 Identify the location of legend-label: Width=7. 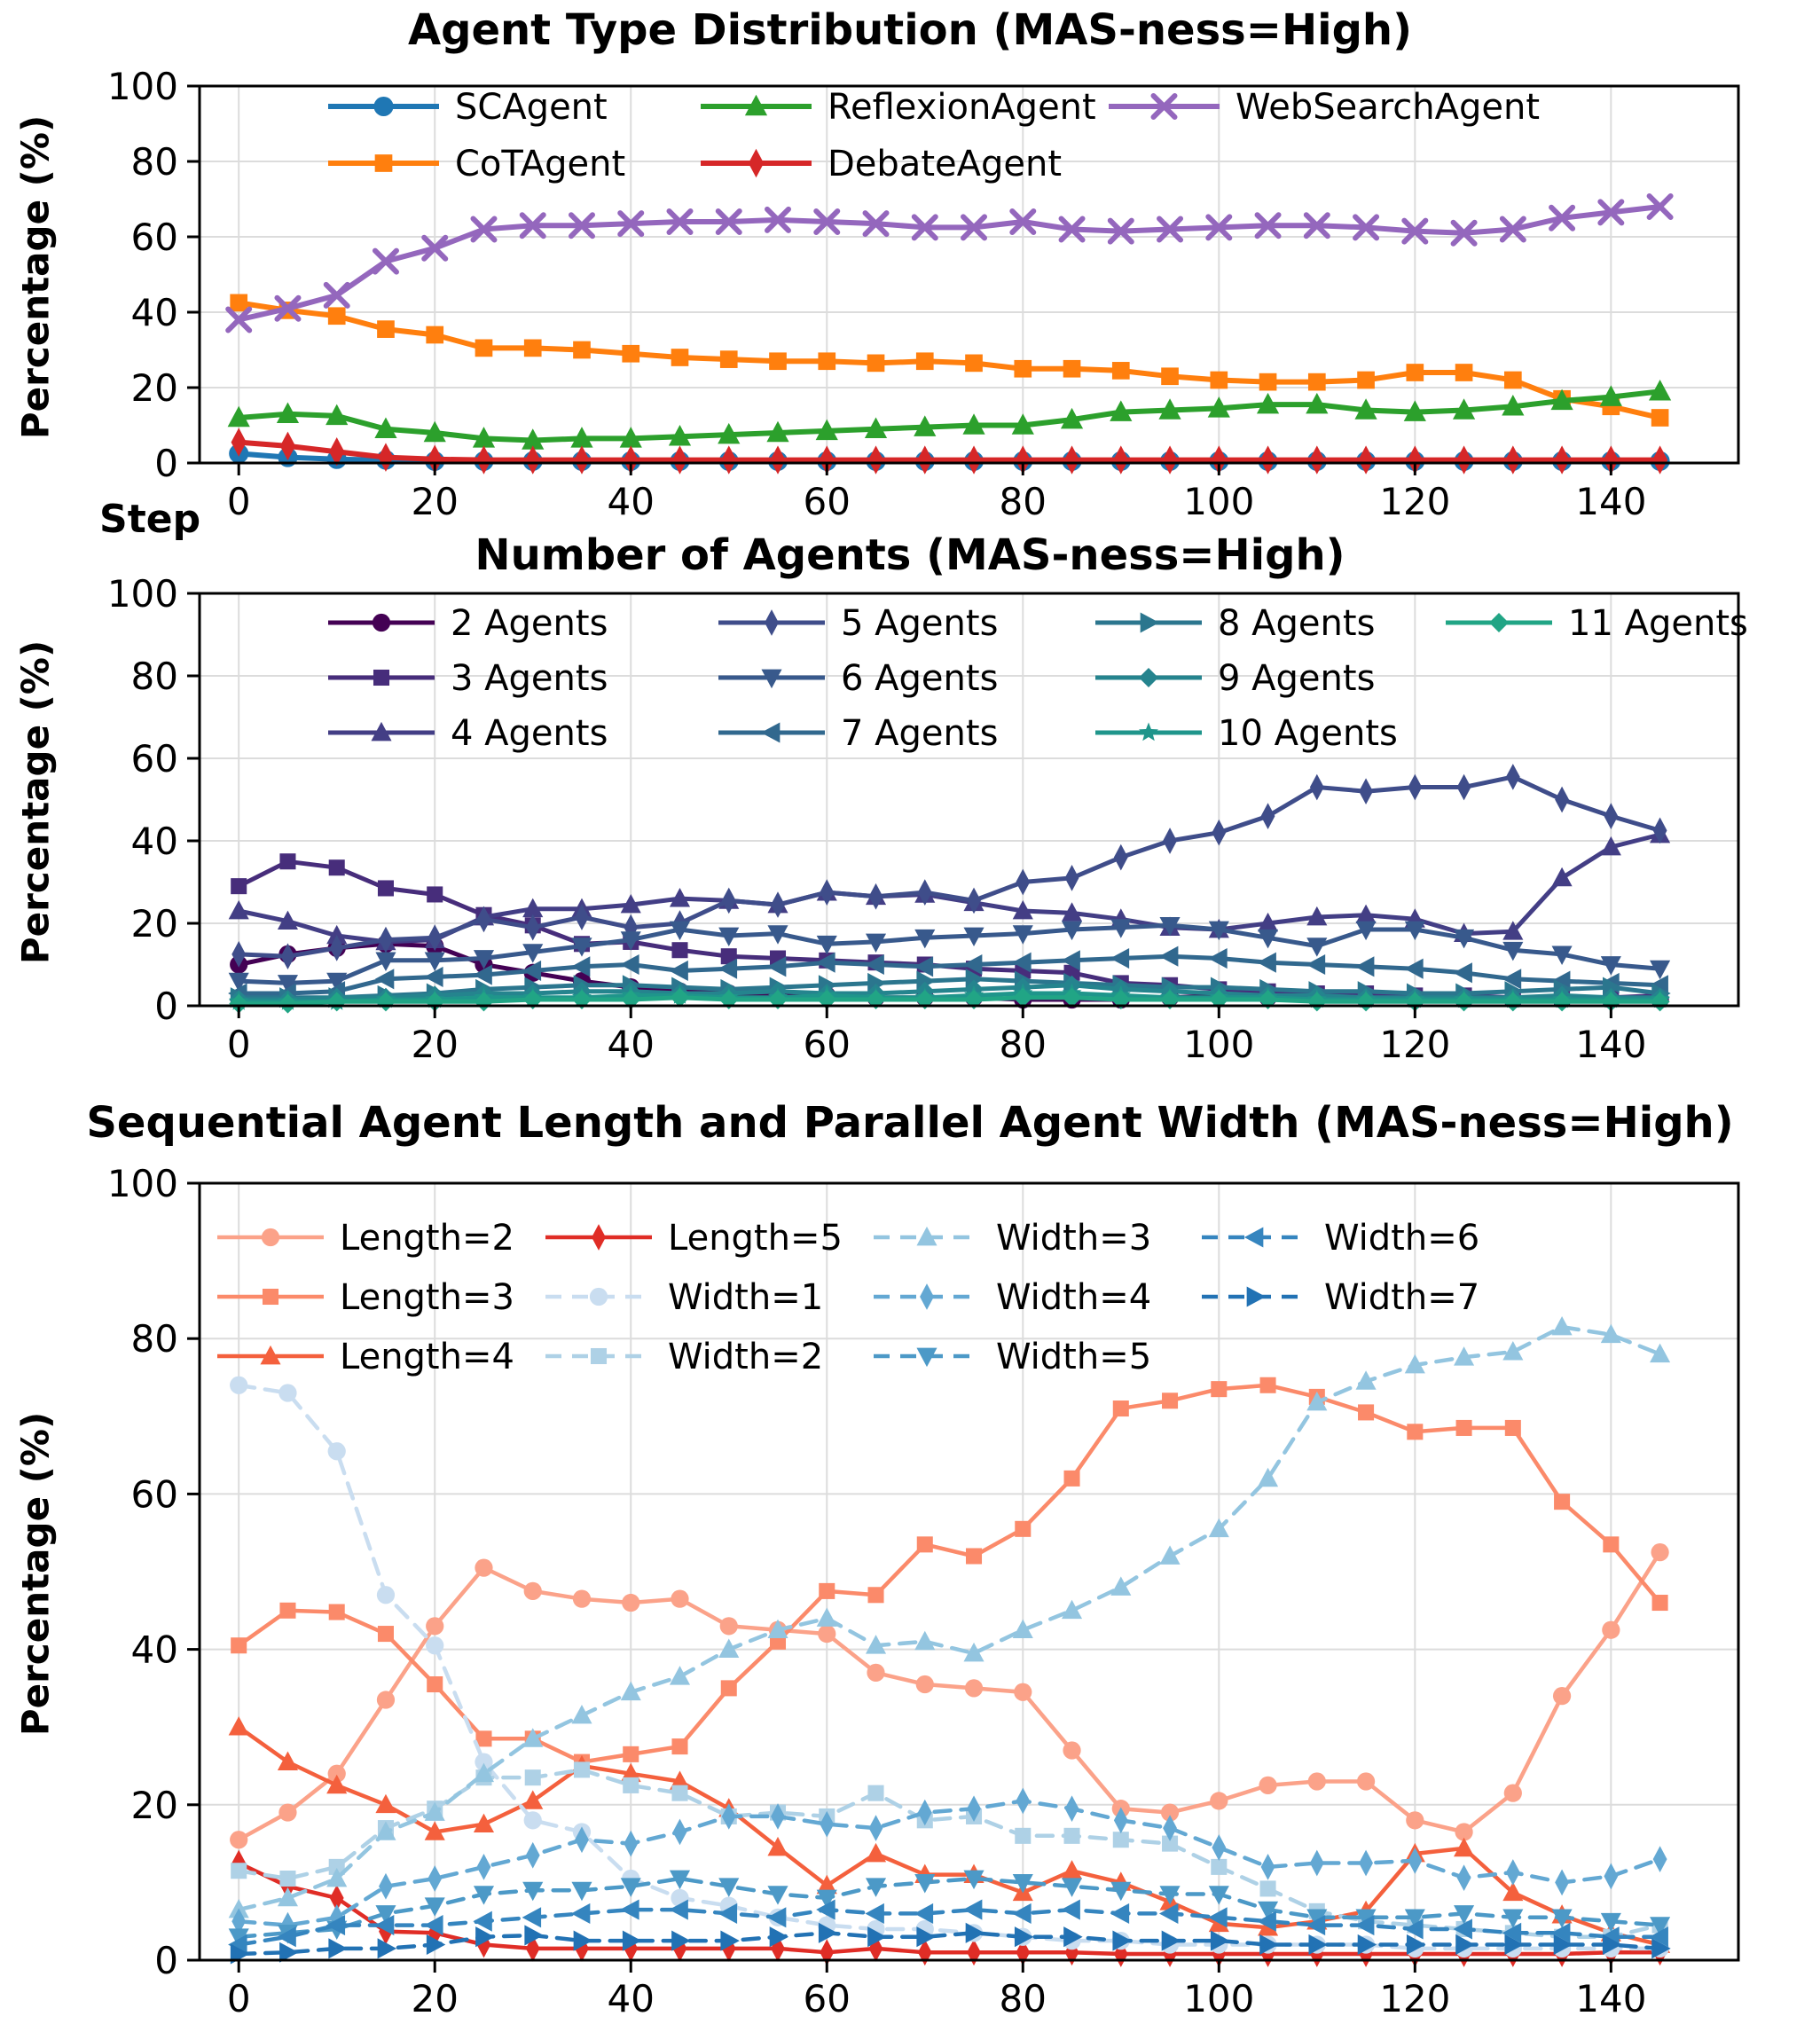
(1401, 1298).